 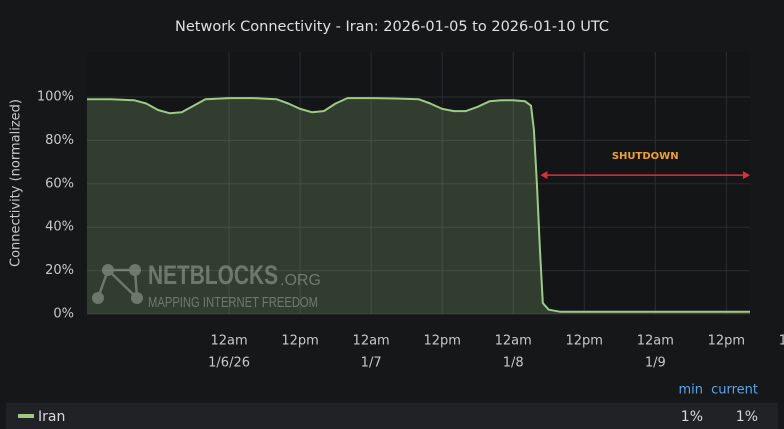 I want to click on x-tick-date: 1/8, so click(x=513, y=363).